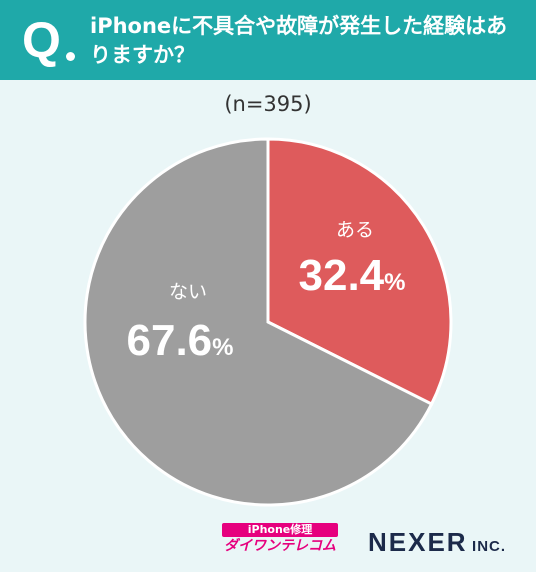 The width and height of the screenshot is (536, 572). I want to click on logo-left-top: iPhone修理, so click(280, 530).